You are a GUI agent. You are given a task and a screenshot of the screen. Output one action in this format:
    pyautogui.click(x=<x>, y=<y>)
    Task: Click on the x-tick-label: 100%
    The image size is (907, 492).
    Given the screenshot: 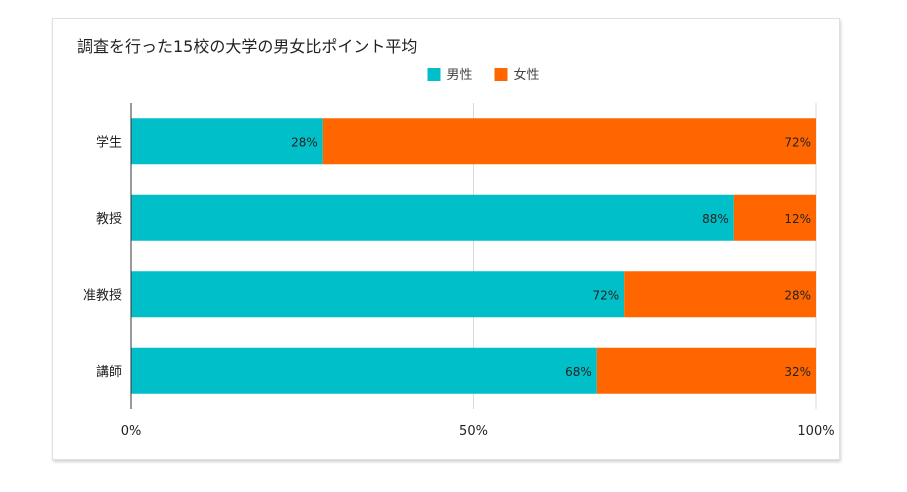 What is the action you would take?
    pyautogui.click(x=815, y=431)
    